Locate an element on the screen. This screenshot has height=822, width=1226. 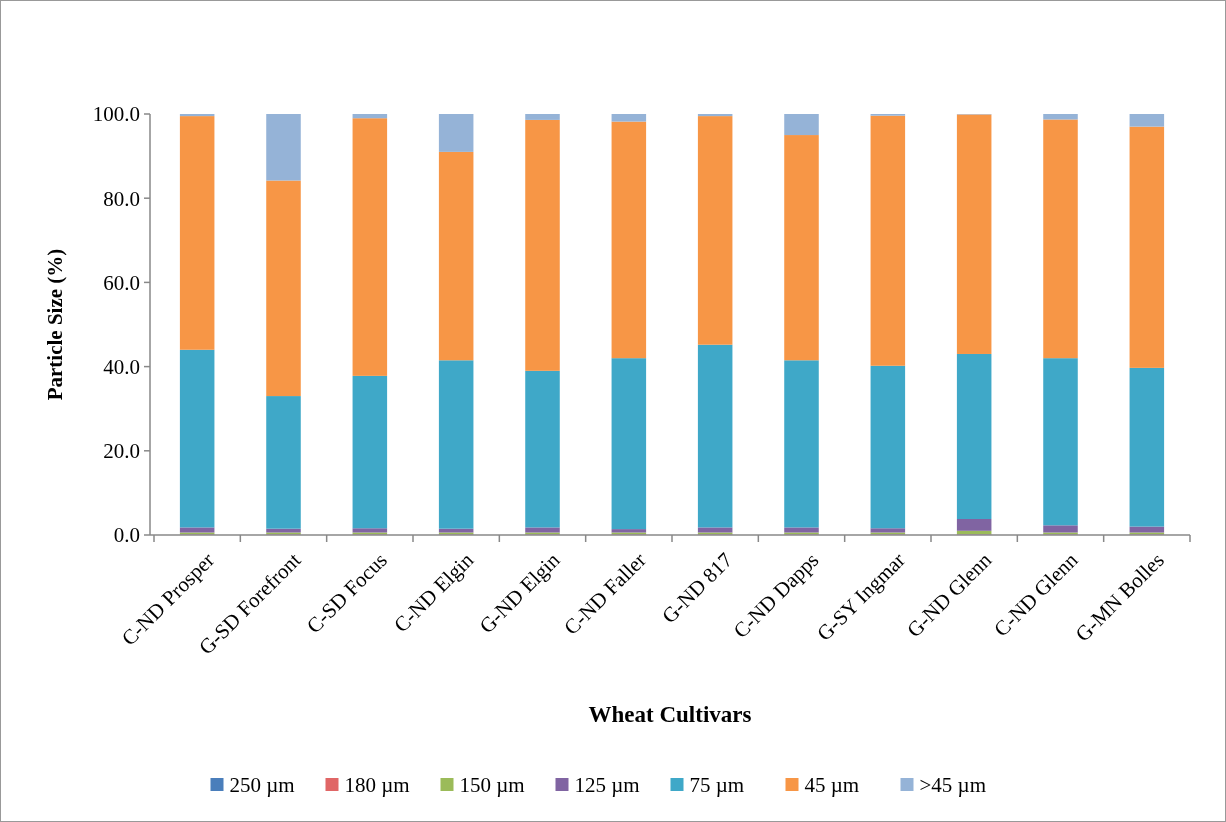
y-tick-label: 60.0 is located at coordinates (121, 282).